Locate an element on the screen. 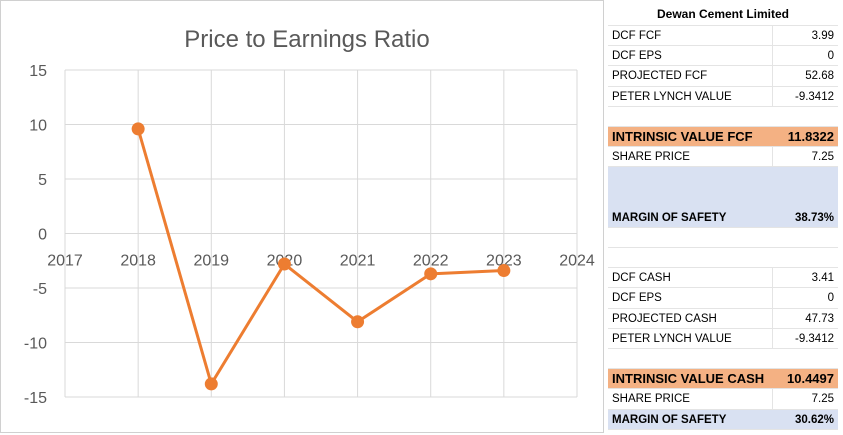 The image size is (843, 435). y-tick-label: 10 is located at coordinates (38, 126).